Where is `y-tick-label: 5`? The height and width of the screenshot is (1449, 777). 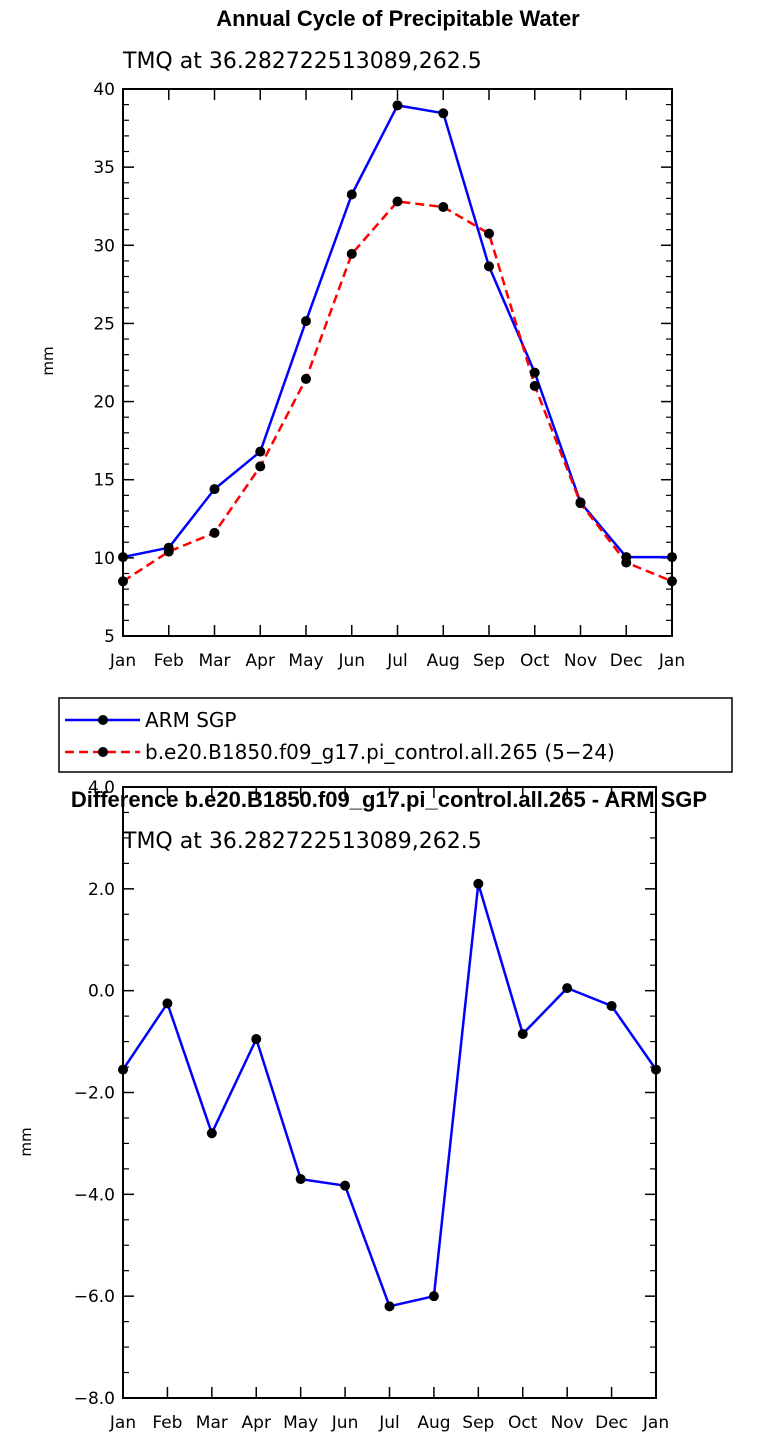
y-tick-label: 5 is located at coordinates (109, 637).